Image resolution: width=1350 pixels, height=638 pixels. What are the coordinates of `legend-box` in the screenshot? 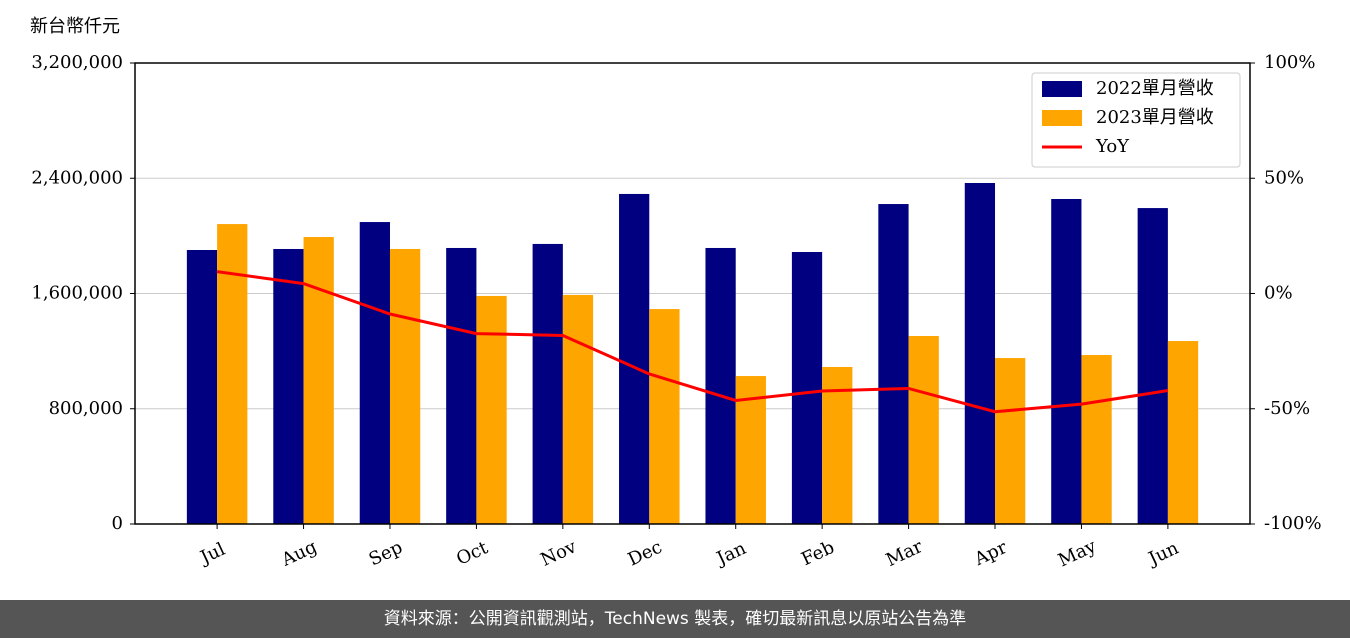 It's located at (1136, 120).